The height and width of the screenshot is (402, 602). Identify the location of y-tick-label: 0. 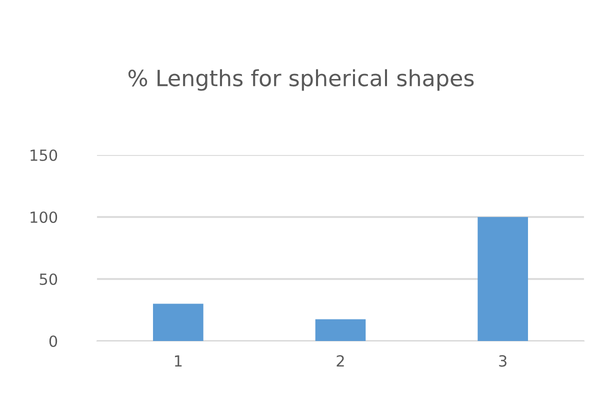
(53, 341).